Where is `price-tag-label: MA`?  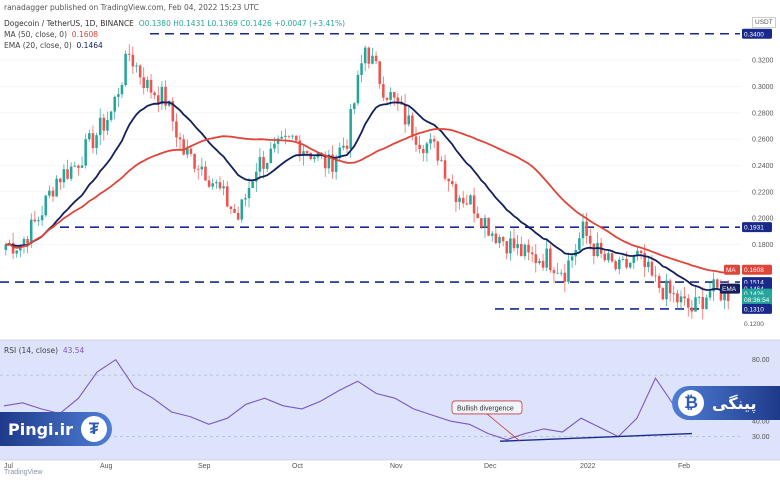 price-tag-label: MA is located at coordinates (731, 270).